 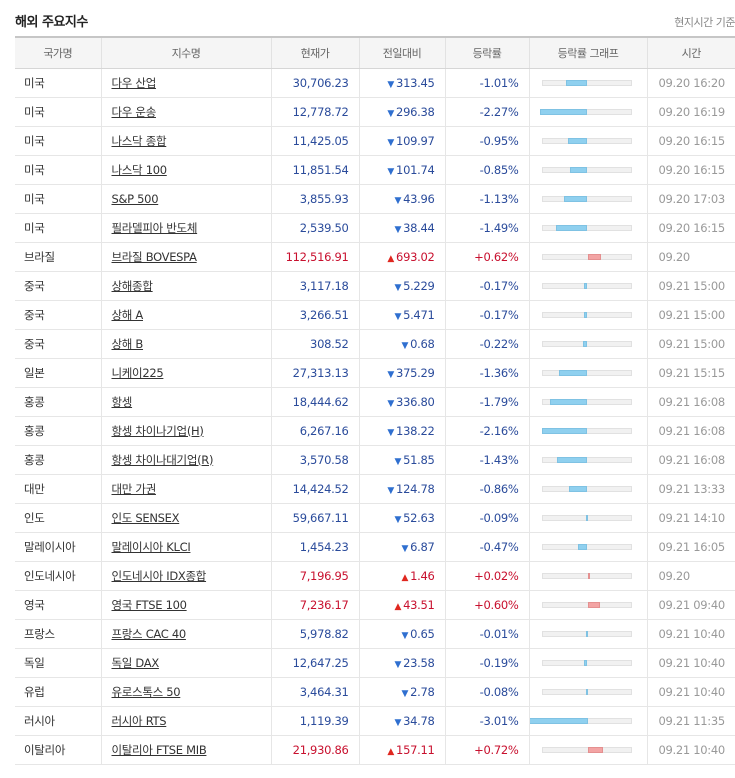 What do you see at coordinates (154, 227) in the screenshot?
I see `index-name-link: 필라델피아 반도체` at bounding box center [154, 227].